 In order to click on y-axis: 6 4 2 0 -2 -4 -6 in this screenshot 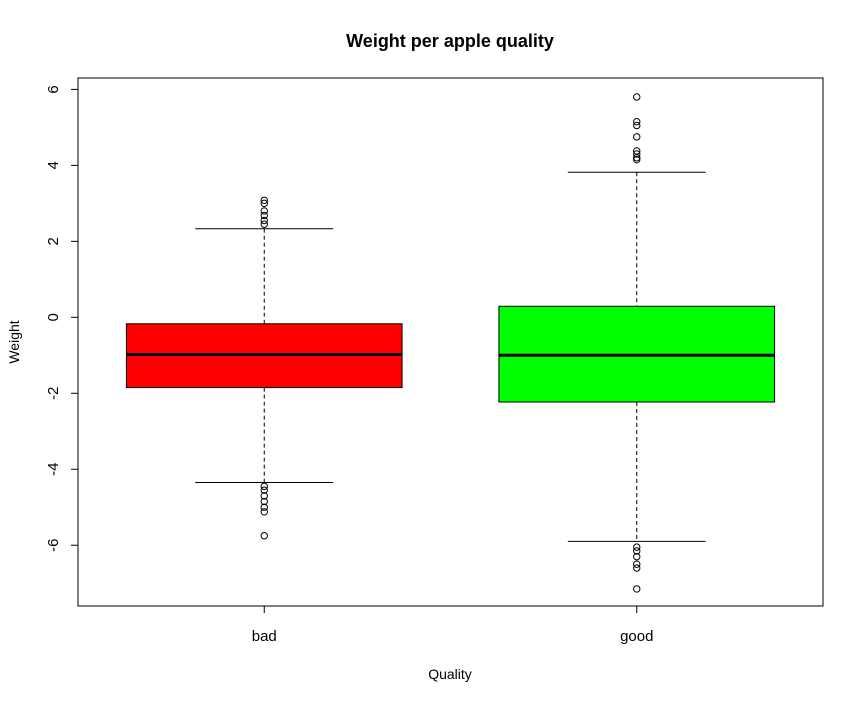, I will do `click(62, 318)`.